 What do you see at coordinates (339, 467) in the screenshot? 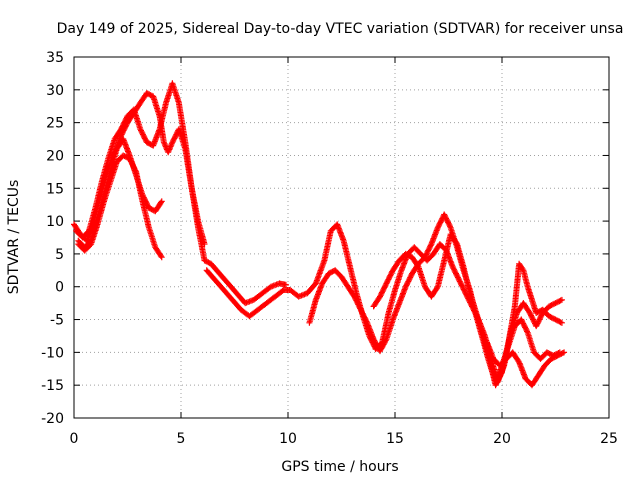
I see `x-axis-label: GPS time / hours` at bounding box center [339, 467].